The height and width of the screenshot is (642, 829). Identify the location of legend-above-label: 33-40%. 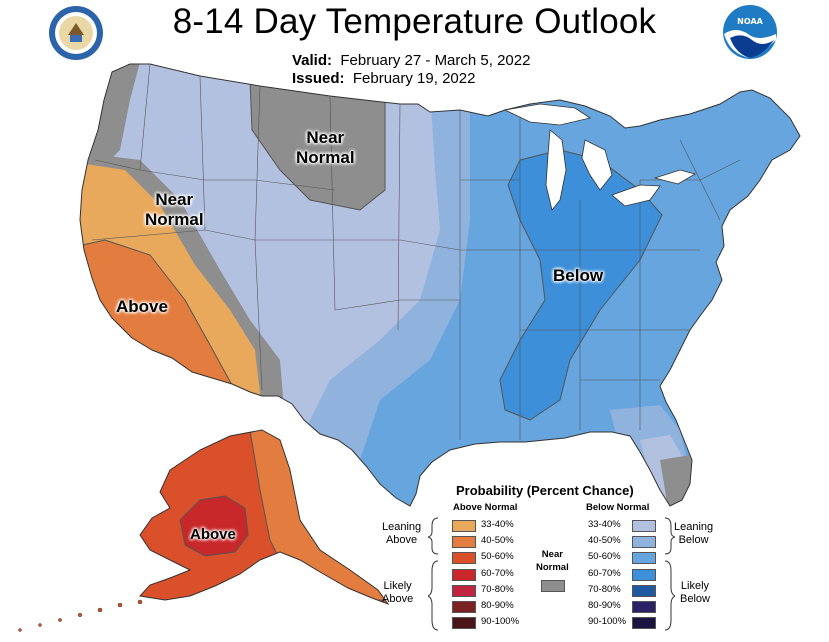
(497, 524).